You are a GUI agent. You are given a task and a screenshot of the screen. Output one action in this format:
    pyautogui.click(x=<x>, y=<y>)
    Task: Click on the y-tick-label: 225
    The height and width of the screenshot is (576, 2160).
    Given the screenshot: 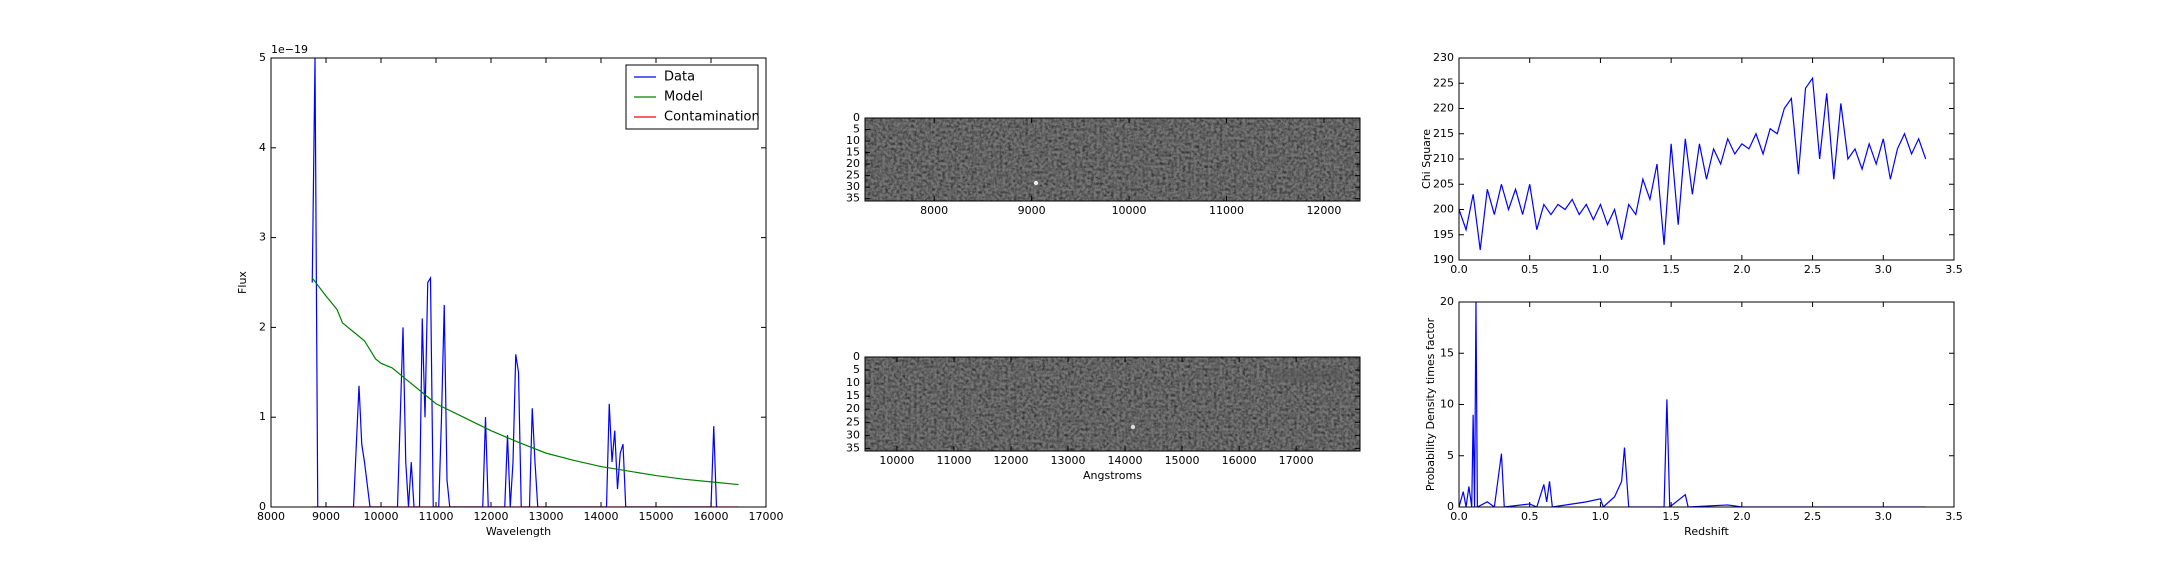 What is the action you would take?
    pyautogui.click(x=1443, y=82)
    